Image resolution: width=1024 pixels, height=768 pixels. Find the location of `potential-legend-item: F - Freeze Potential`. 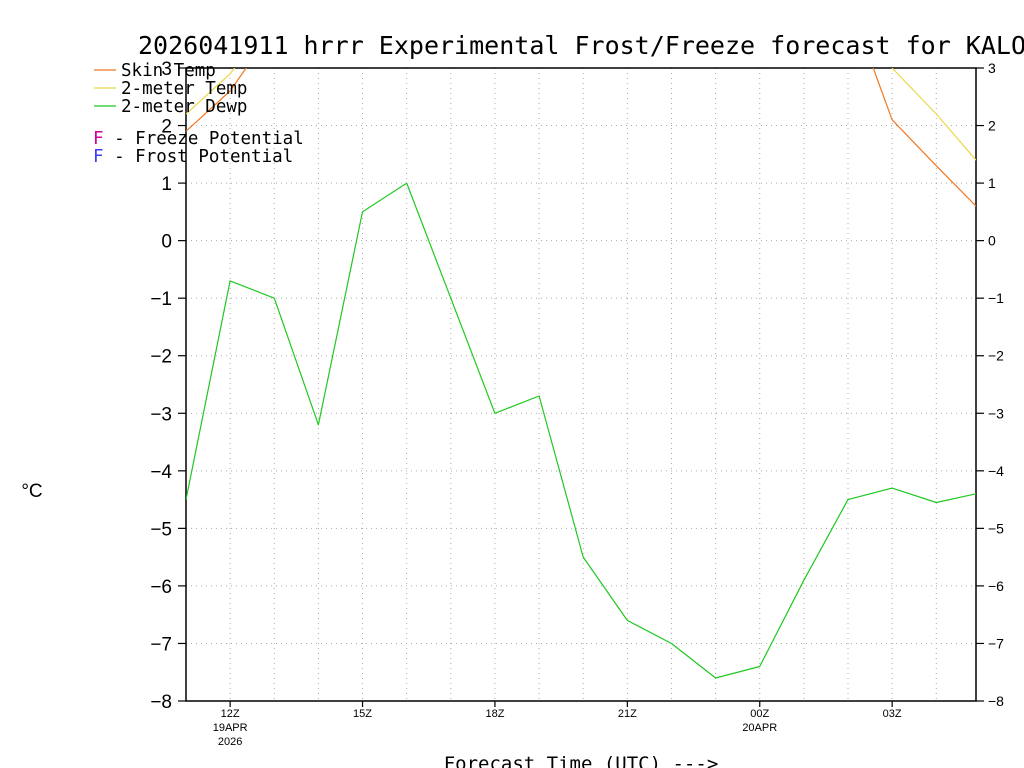

potential-legend-item: F - Freeze Potential is located at coordinates (198, 139).